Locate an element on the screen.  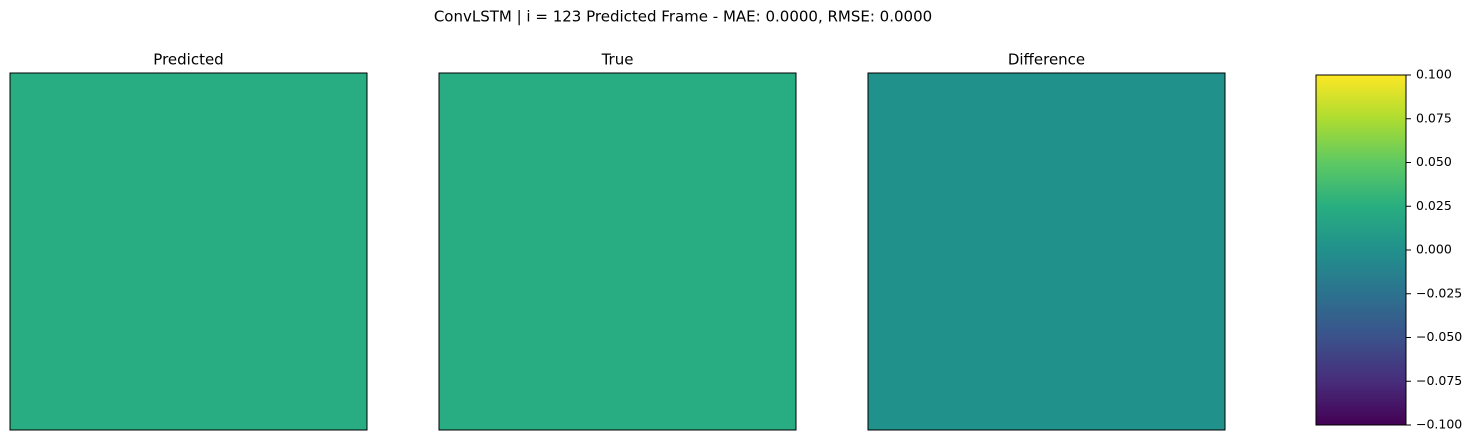
tick-label: −0.075 is located at coordinates (1439, 380).